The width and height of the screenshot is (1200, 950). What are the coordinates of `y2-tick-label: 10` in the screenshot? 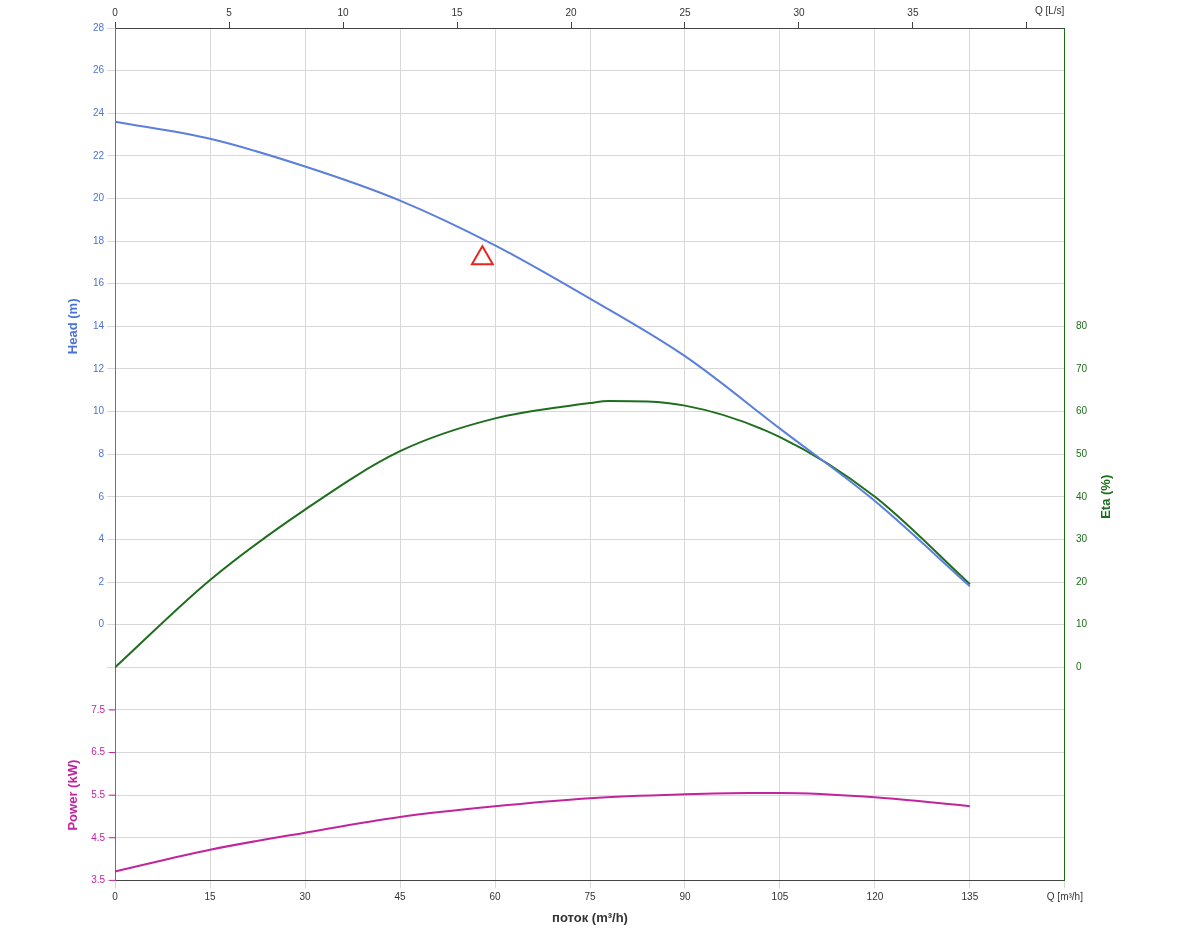 It's located at (1081, 624).